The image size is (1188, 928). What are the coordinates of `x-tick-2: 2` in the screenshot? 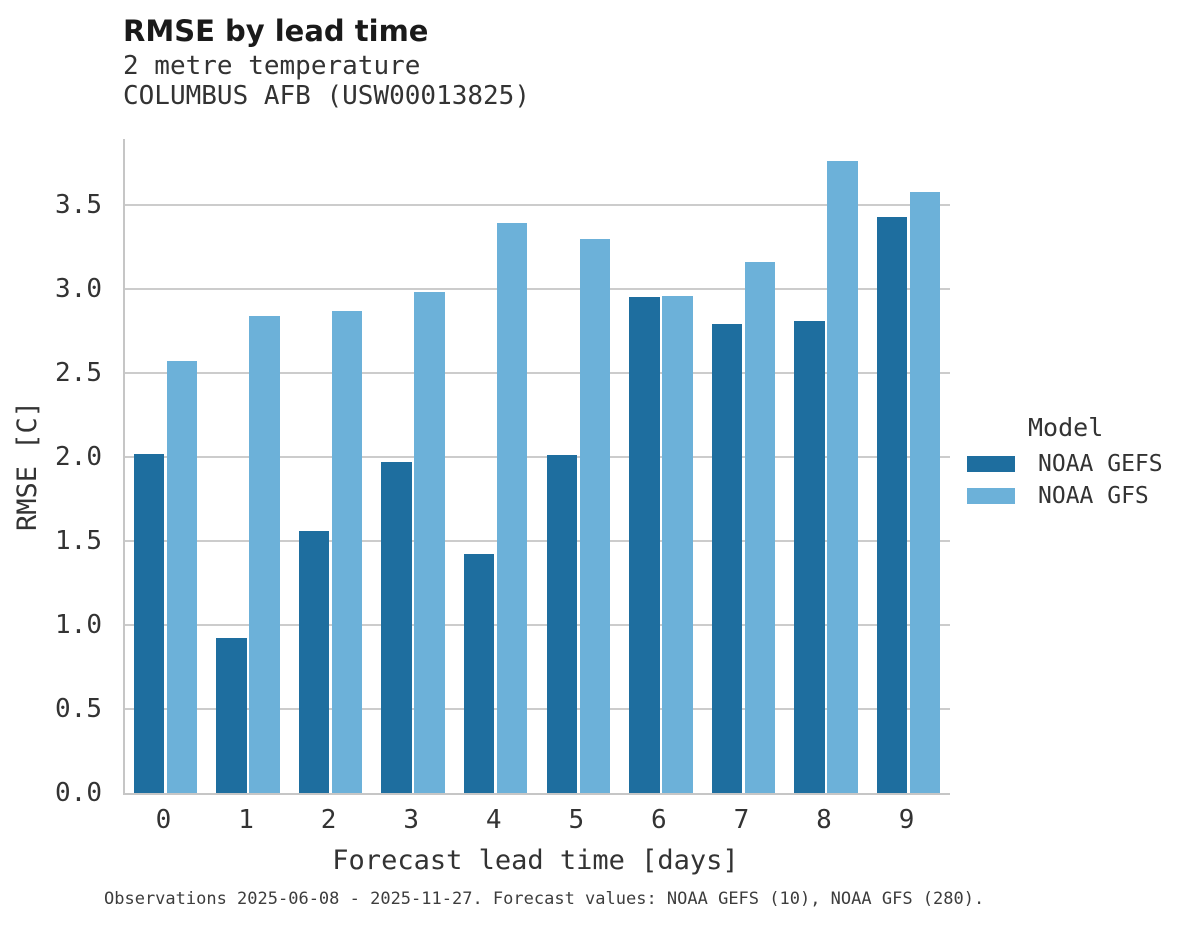 It's located at (328, 820).